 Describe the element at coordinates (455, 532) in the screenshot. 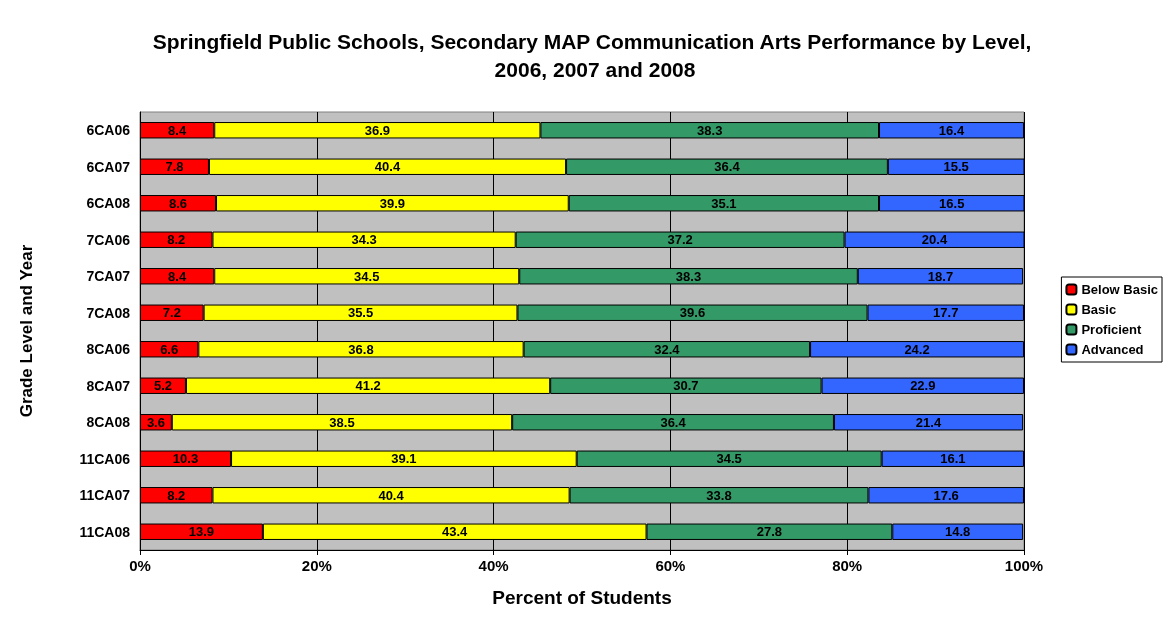

I see `data-label: 43.4` at that location.